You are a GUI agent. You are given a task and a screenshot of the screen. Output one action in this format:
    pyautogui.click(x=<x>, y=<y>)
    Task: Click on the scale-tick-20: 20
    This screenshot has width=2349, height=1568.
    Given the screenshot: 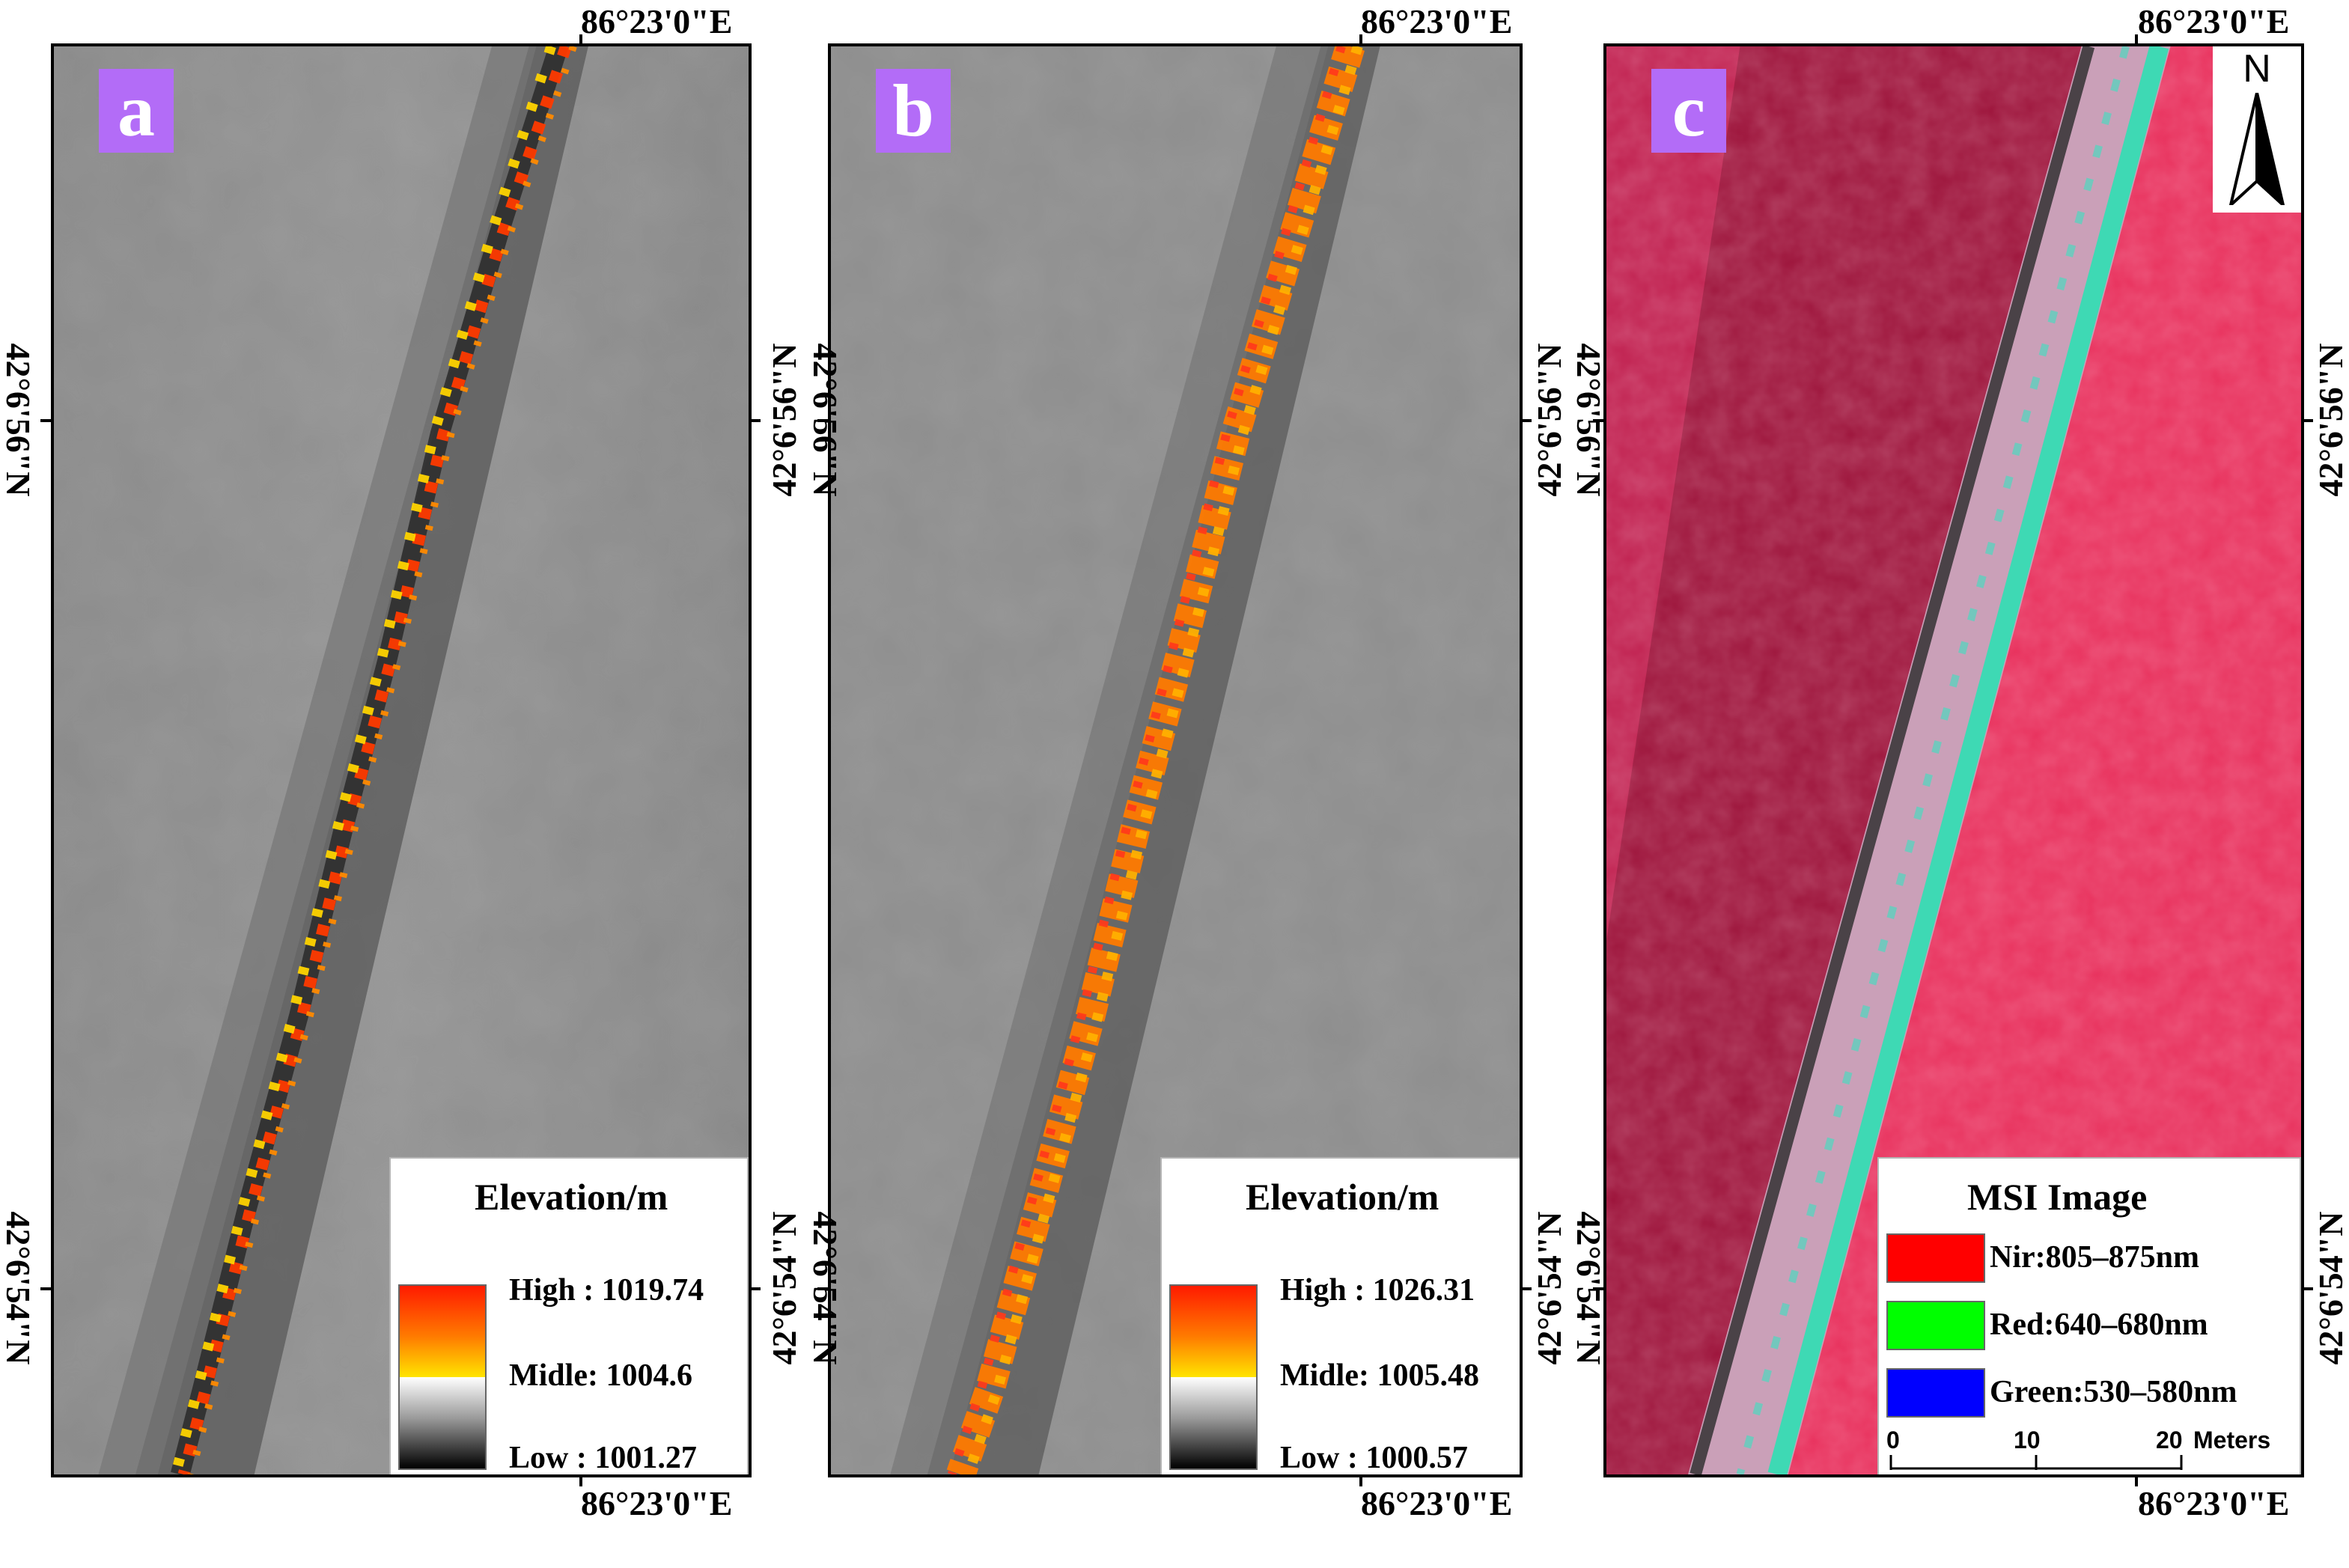 What is the action you would take?
    pyautogui.click(x=2169, y=1440)
    